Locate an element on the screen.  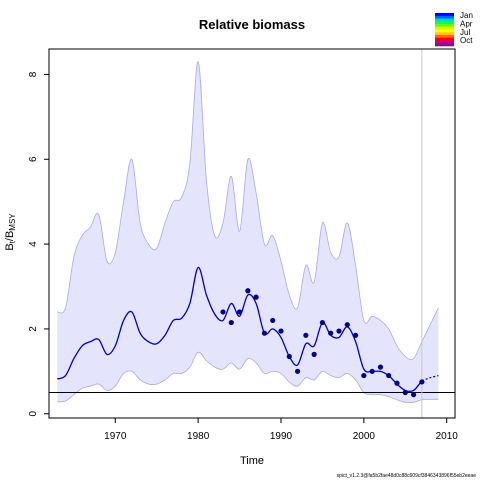
x-axis: 1970 1980 1990 2000 2010 is located at coordinates (281, 430).